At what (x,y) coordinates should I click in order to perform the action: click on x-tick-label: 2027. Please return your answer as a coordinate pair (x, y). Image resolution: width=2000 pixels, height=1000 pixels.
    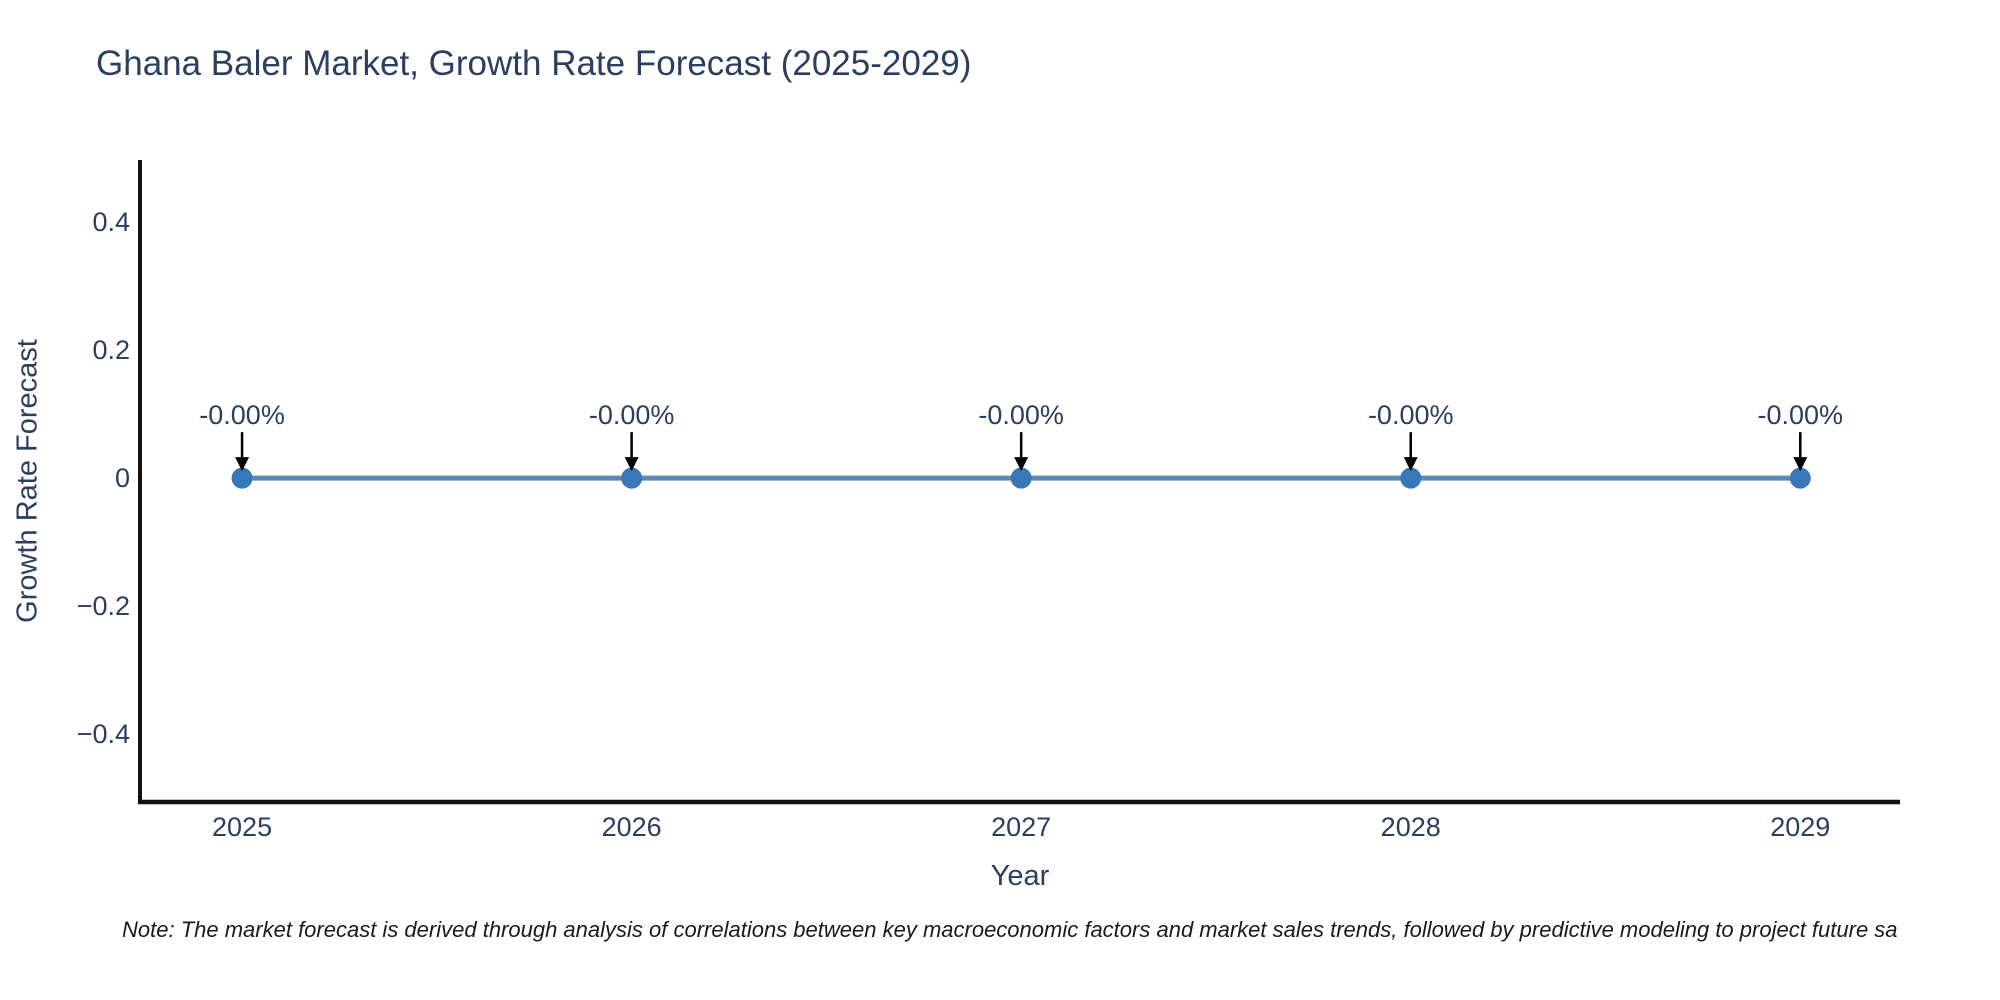
    Looking at the image, I should click on (1021, 827).